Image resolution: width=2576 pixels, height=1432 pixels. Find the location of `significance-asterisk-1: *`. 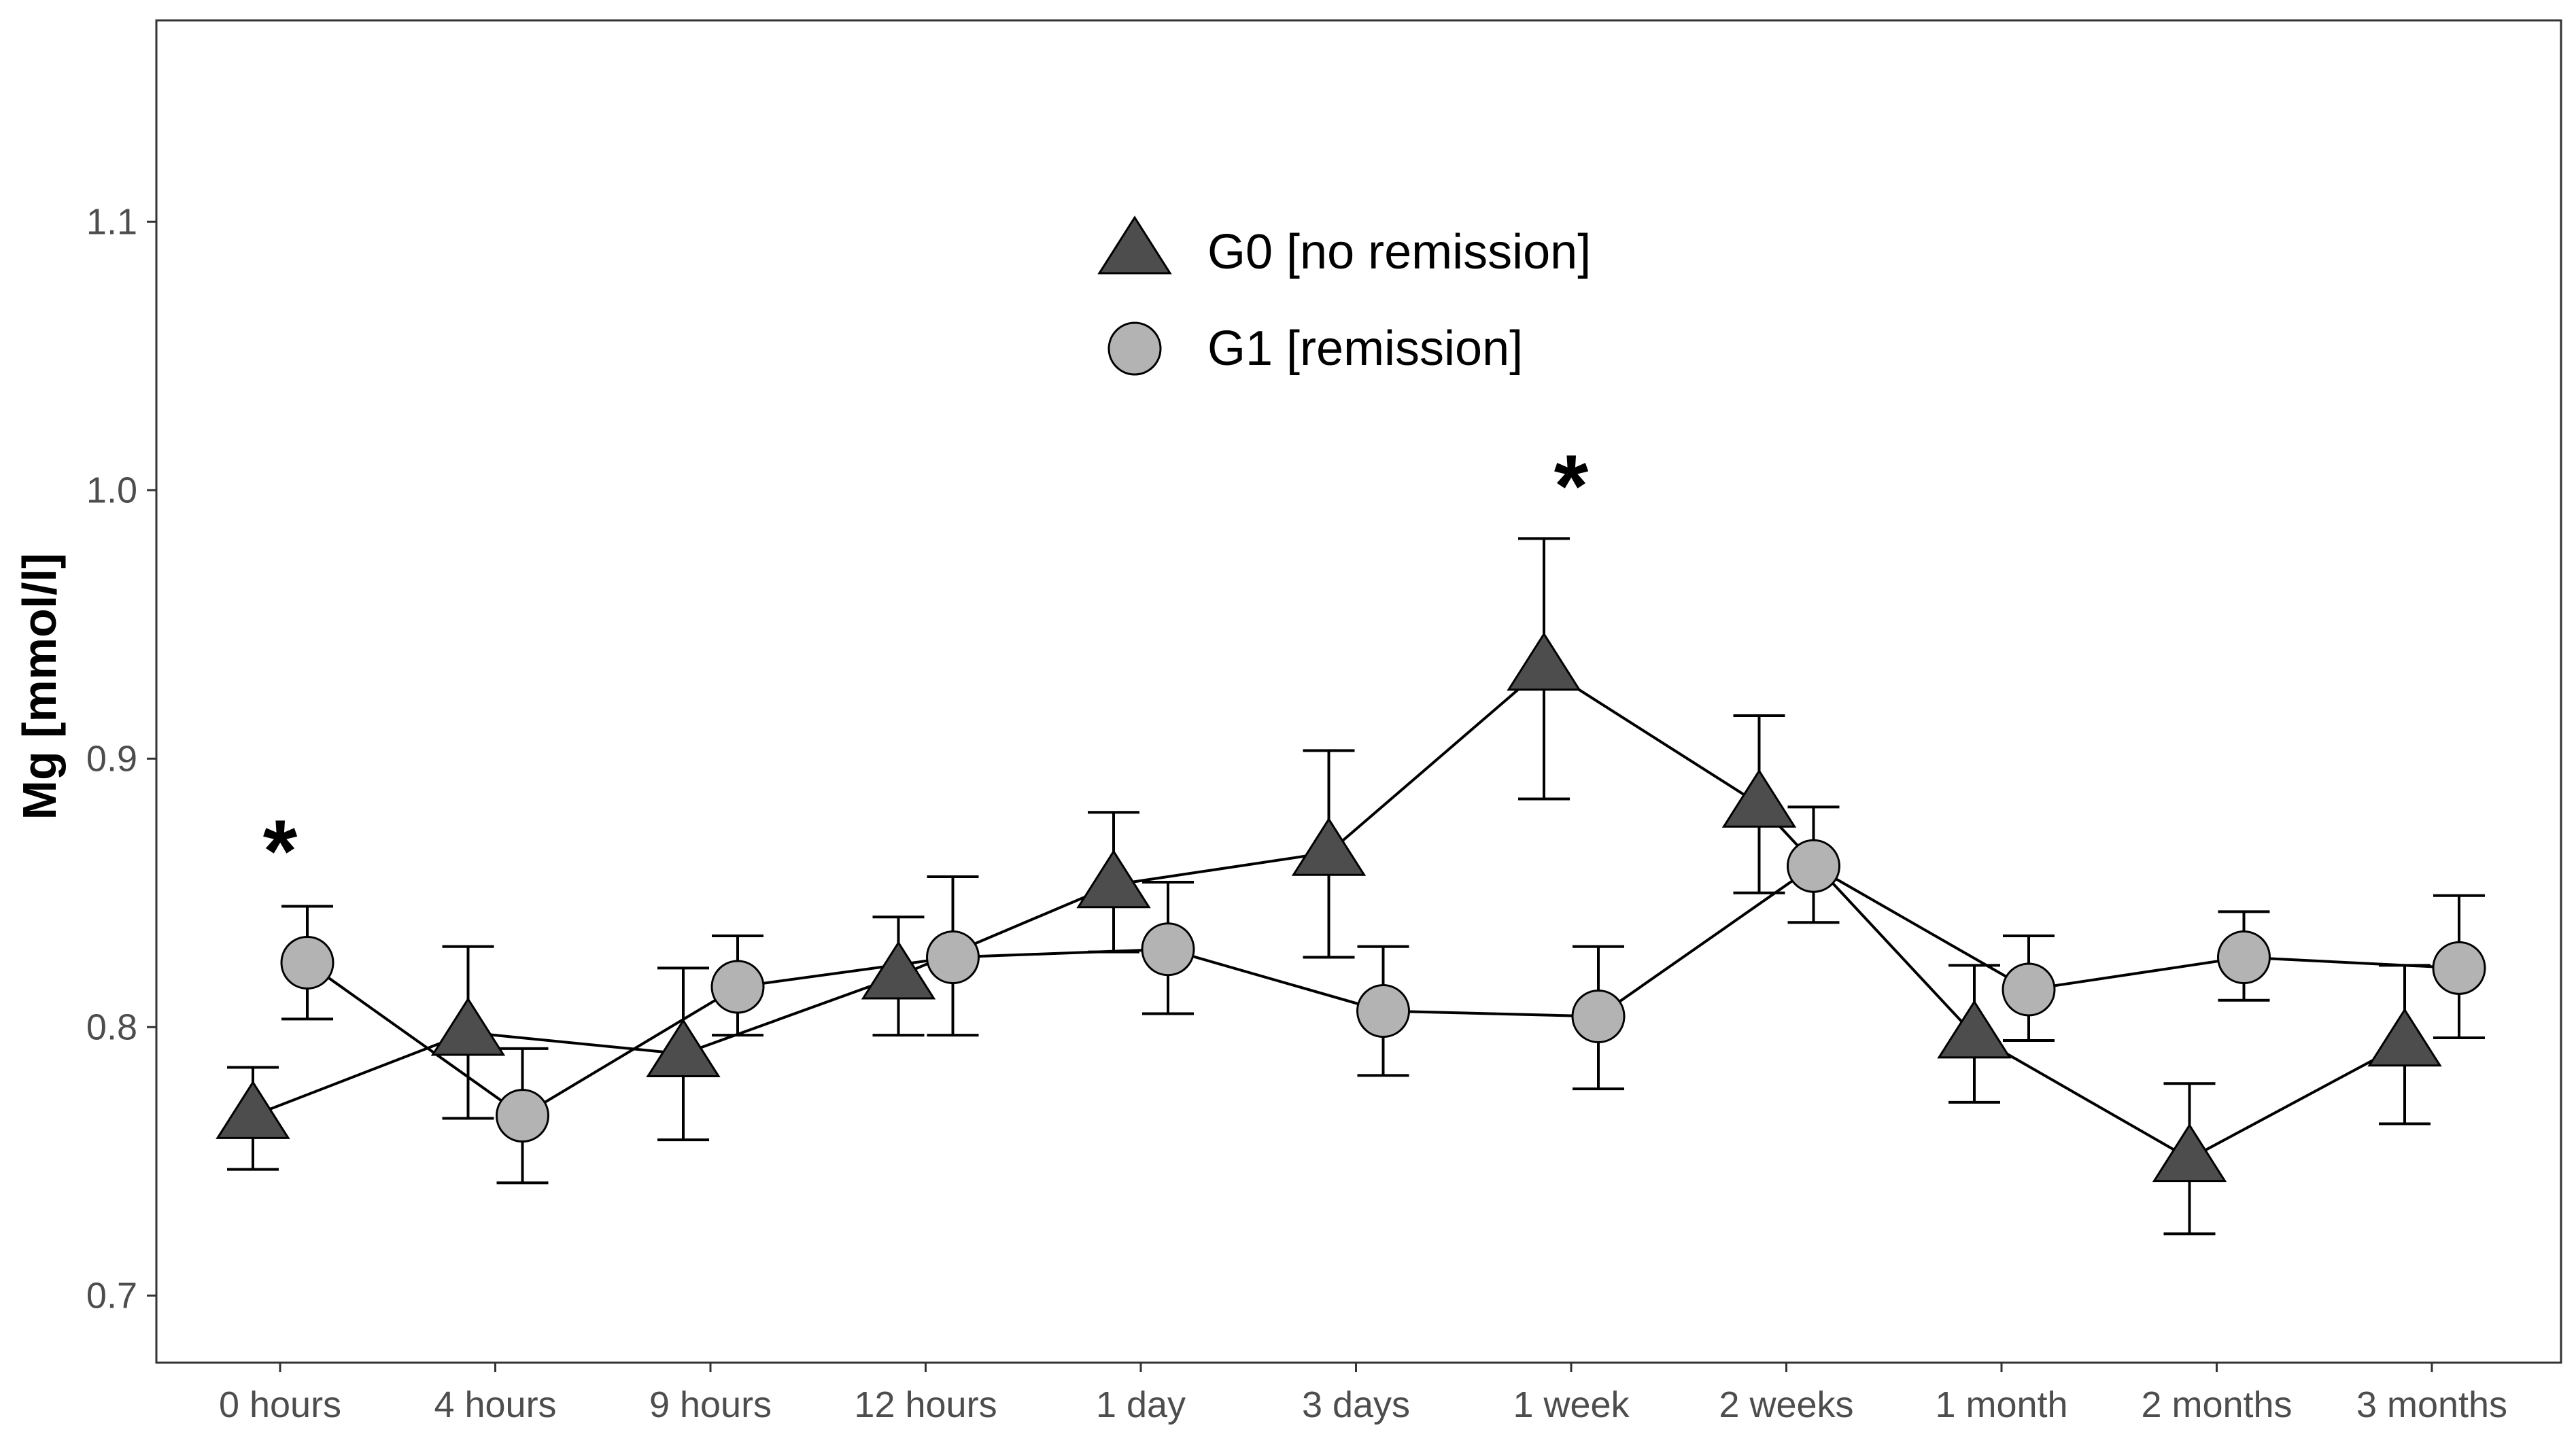

significance-asterisk-1: * is located at coordinates (1571, 486).